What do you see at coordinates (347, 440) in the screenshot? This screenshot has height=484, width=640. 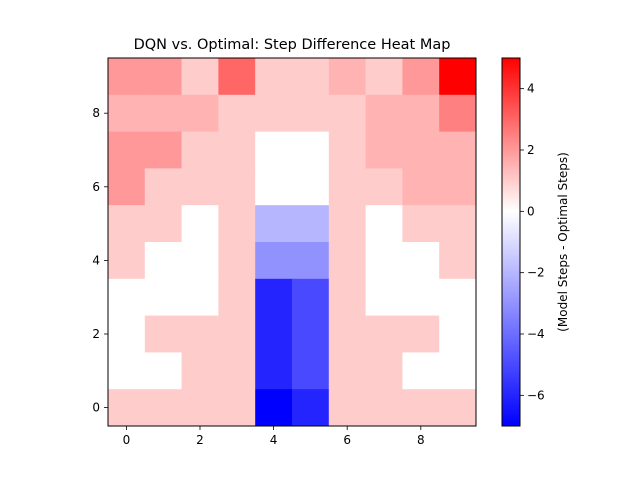 I see `x-tick-label: 6` at bounding box center [347, 440].